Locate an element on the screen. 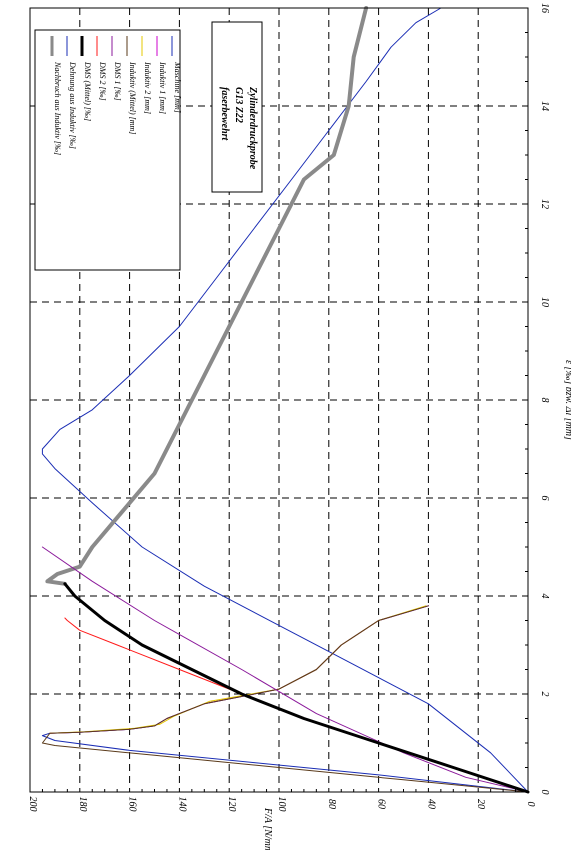 The width and height of the screenshot is (571, 850). x-tick-label: 8 is located at coordinates (544, 400).